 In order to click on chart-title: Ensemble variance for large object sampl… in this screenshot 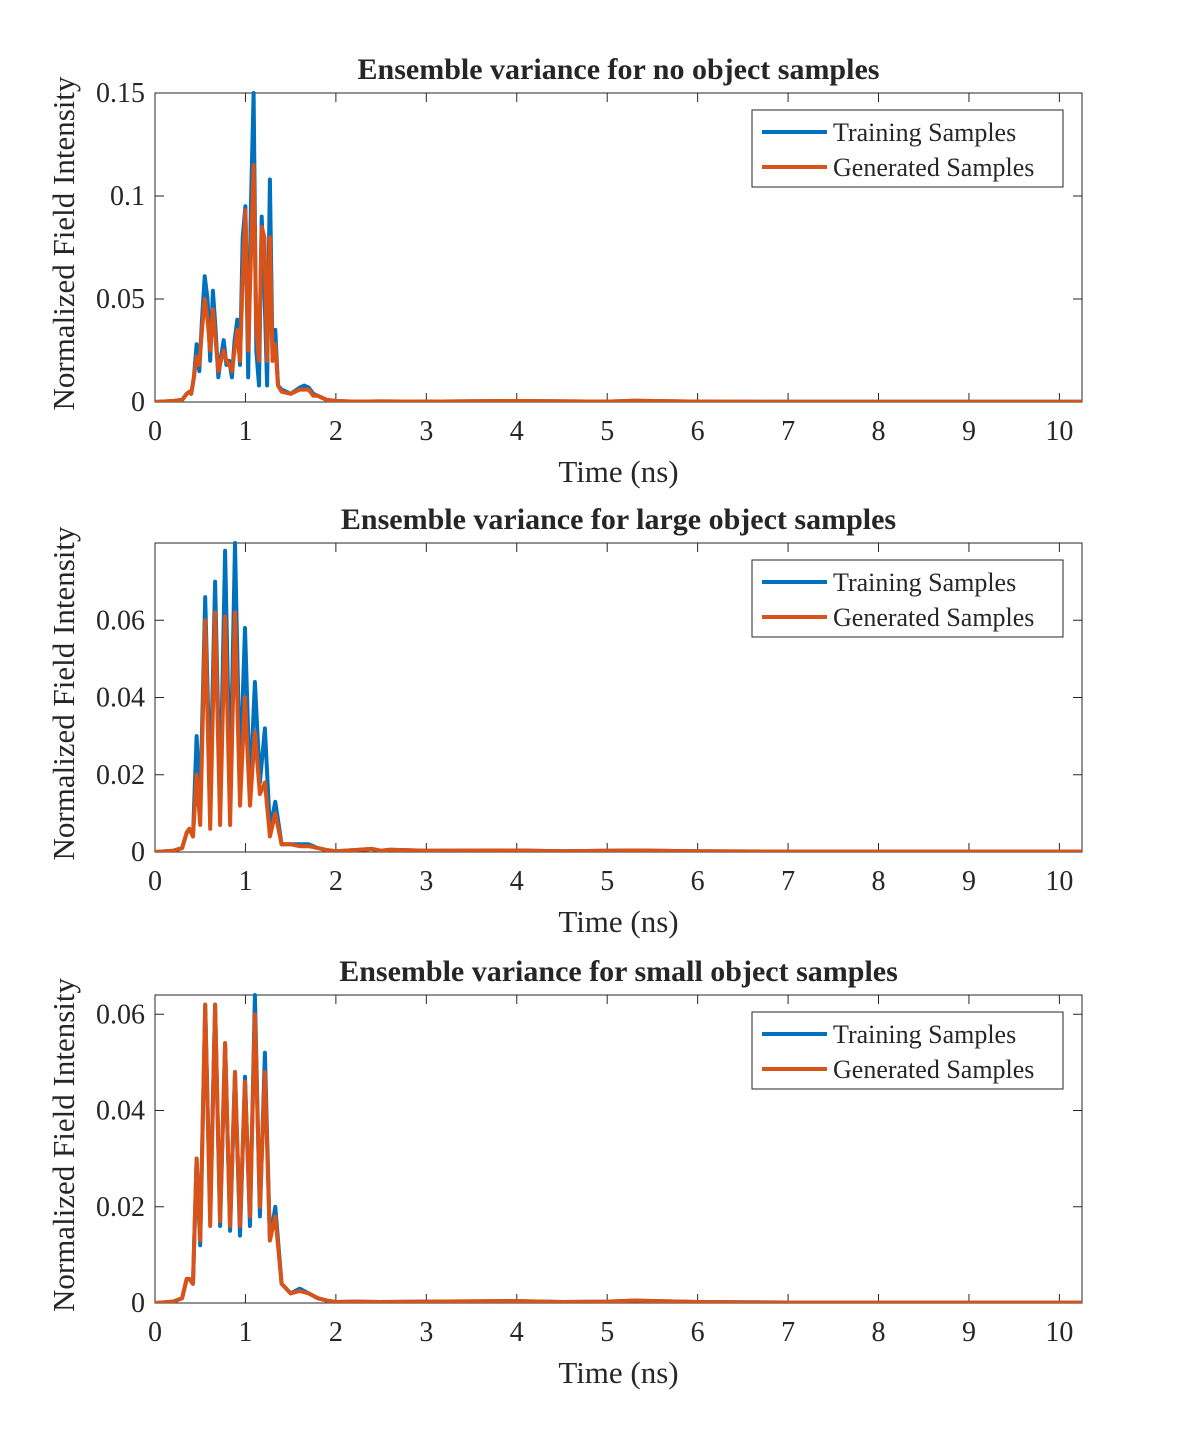, I will do `click(618, 519)`.